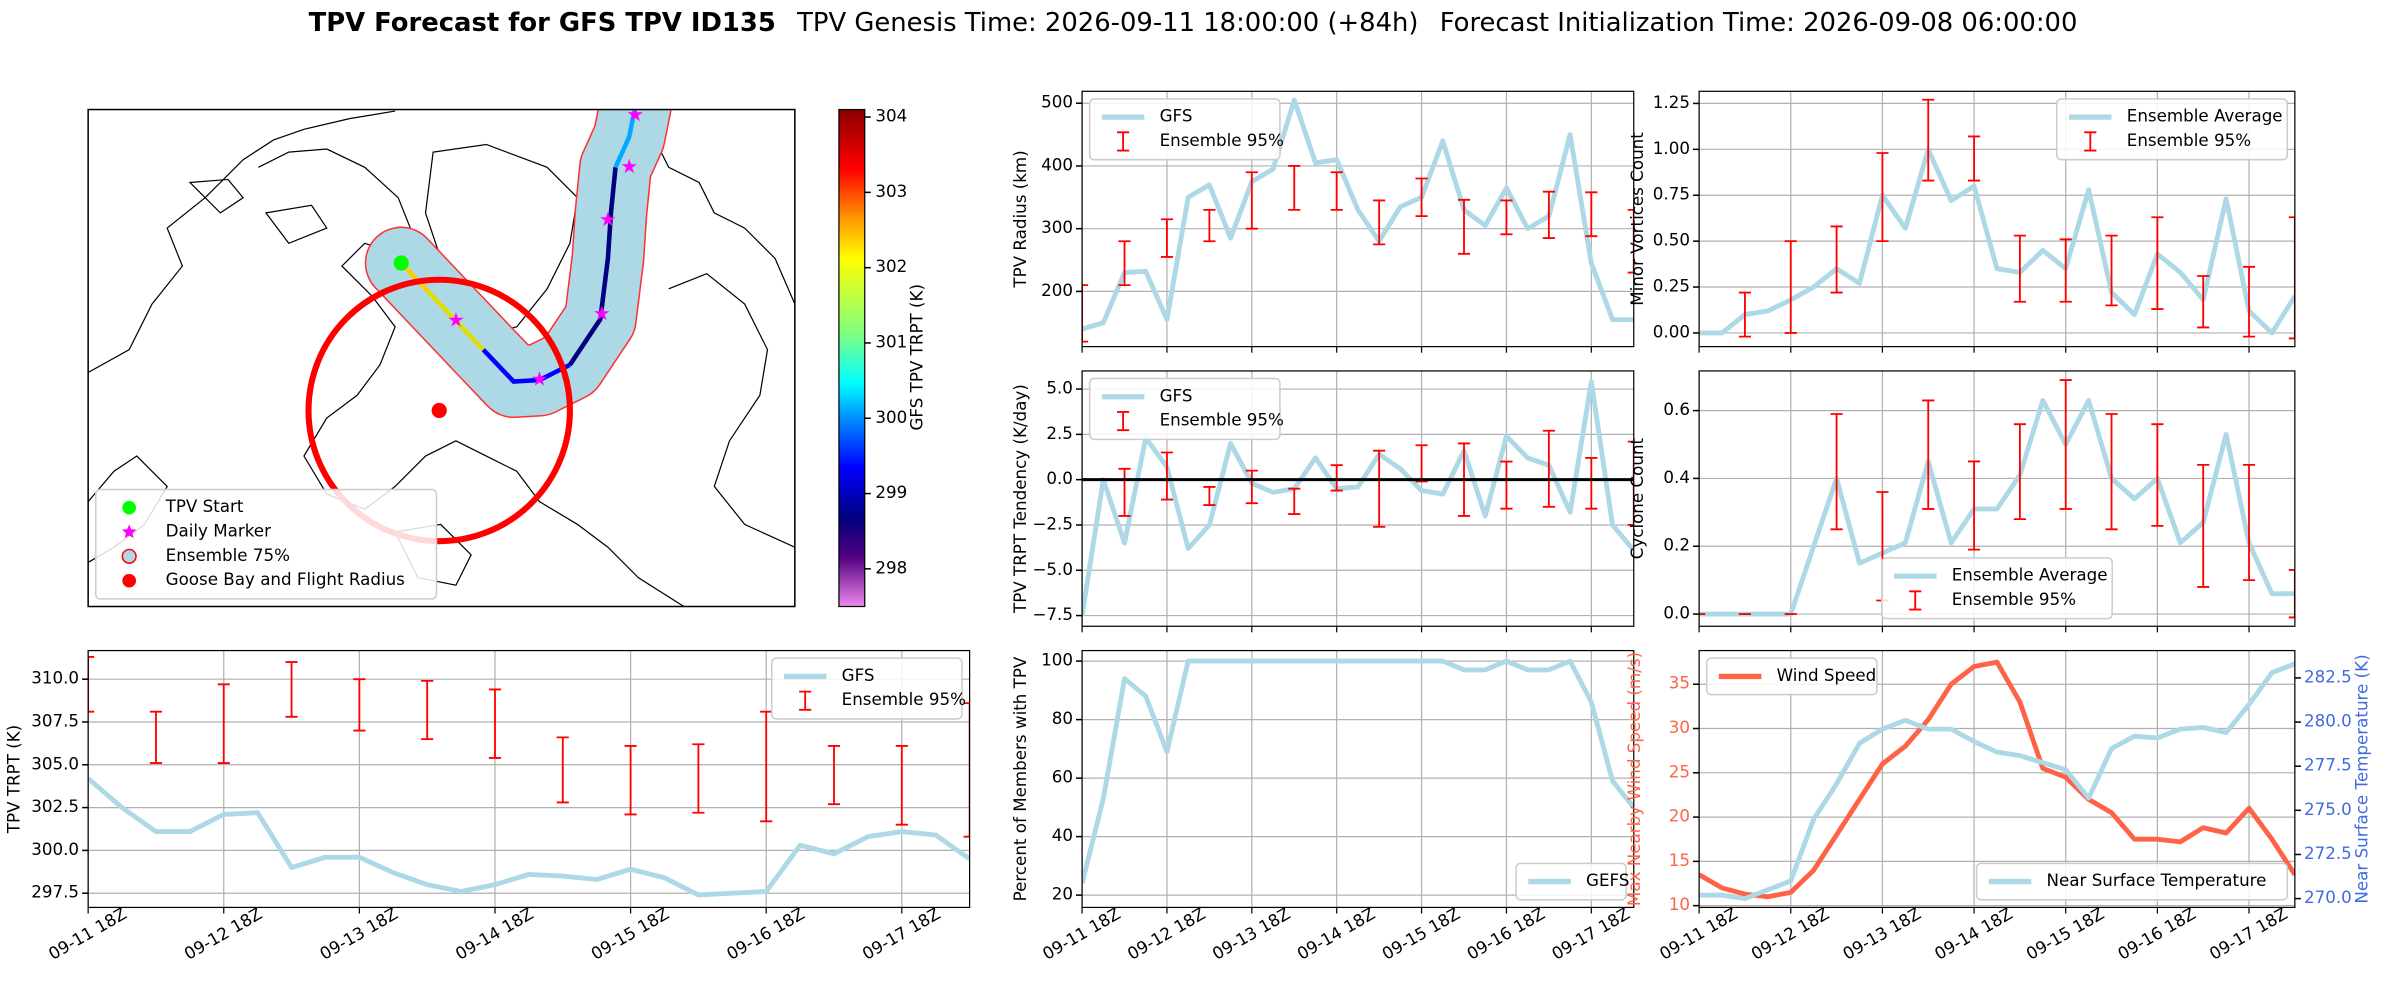 The height and width of the screenshot is (982, 2383). I want to click on legend: Near Surface Temperature, so click(2132, 881).